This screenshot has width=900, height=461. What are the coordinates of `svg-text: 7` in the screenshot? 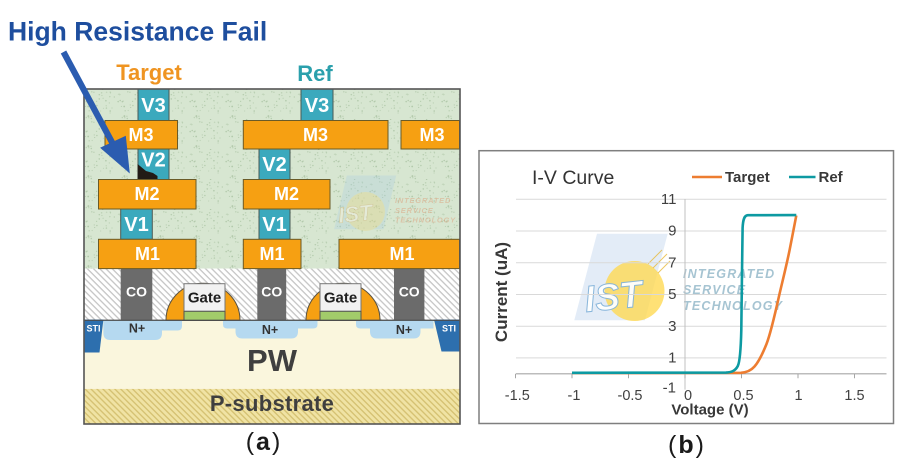 It's located at (672, 262).